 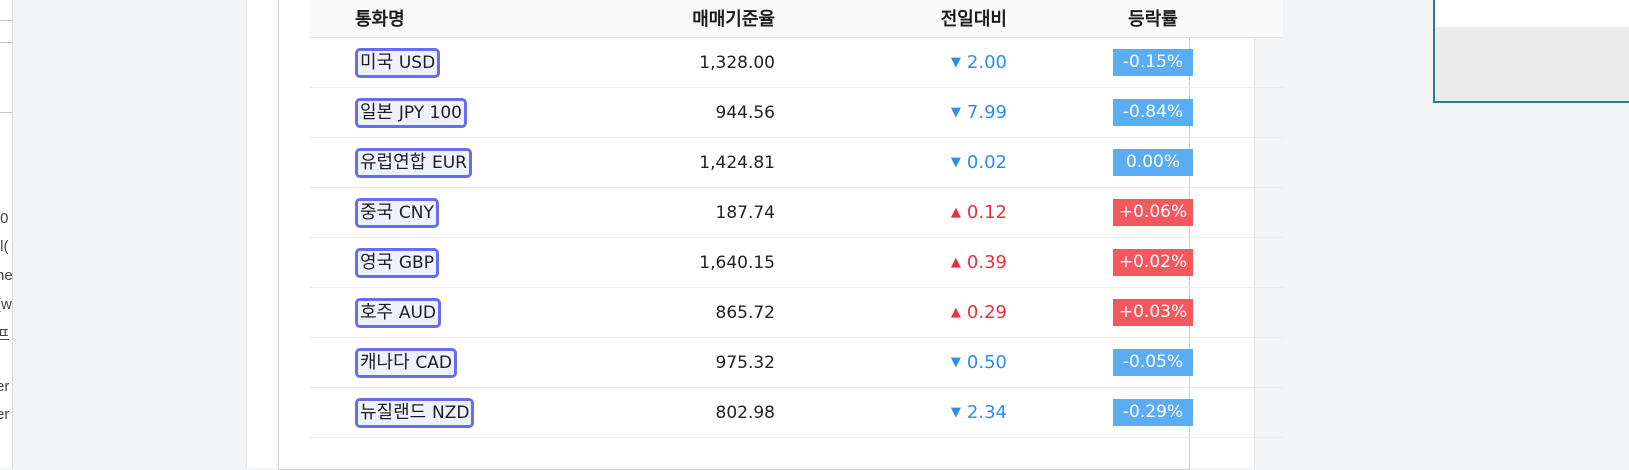 What do you see at coordinates (417, 312) in the screenshot?
I see `currency-code: AUD` at bounding box center [417, 312].